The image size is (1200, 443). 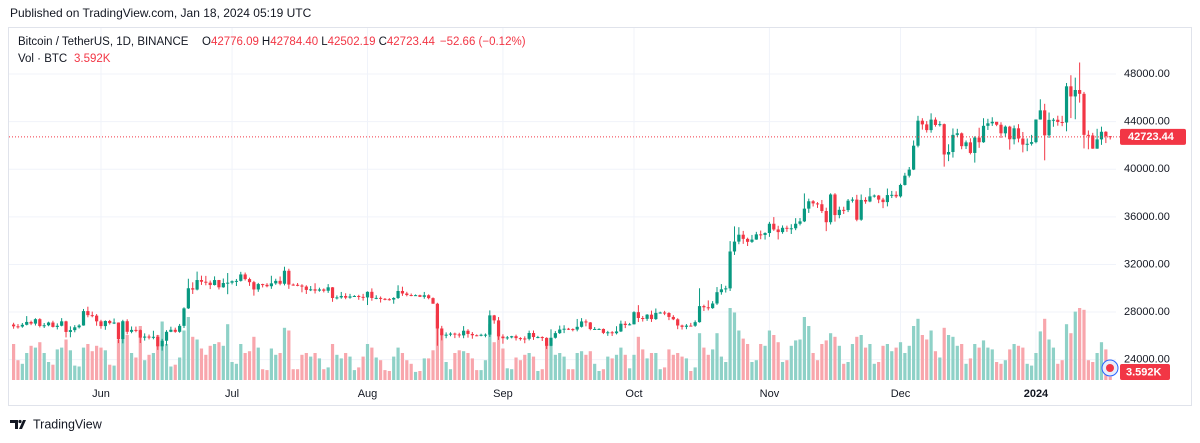 What do you see at coordinates (503, 394) in the screenshot?
I see `x-tick-label: Sep` at bounding box center [503, 394].